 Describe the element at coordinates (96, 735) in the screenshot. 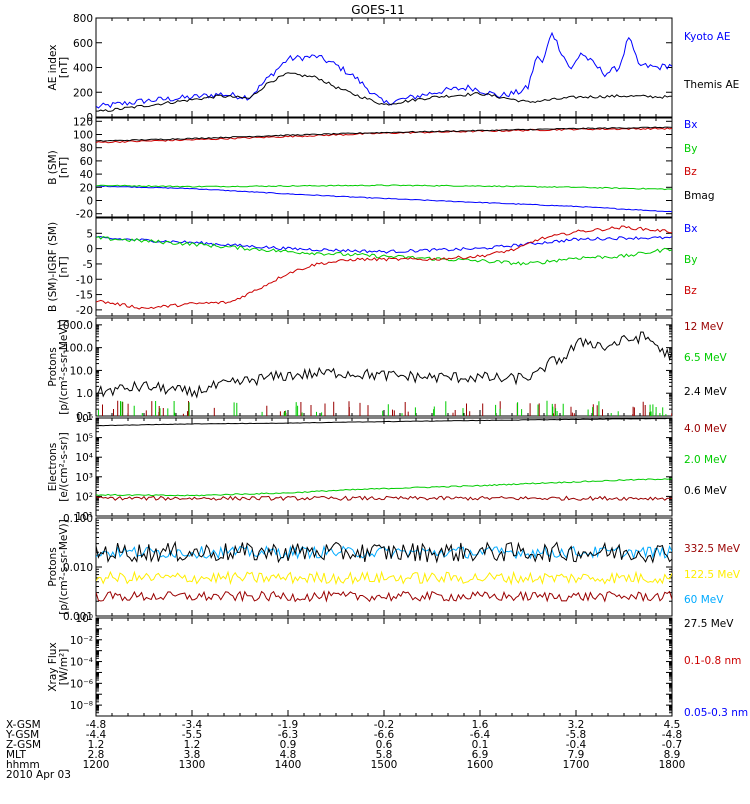

I see `x-row-value: -4.4` at that location.